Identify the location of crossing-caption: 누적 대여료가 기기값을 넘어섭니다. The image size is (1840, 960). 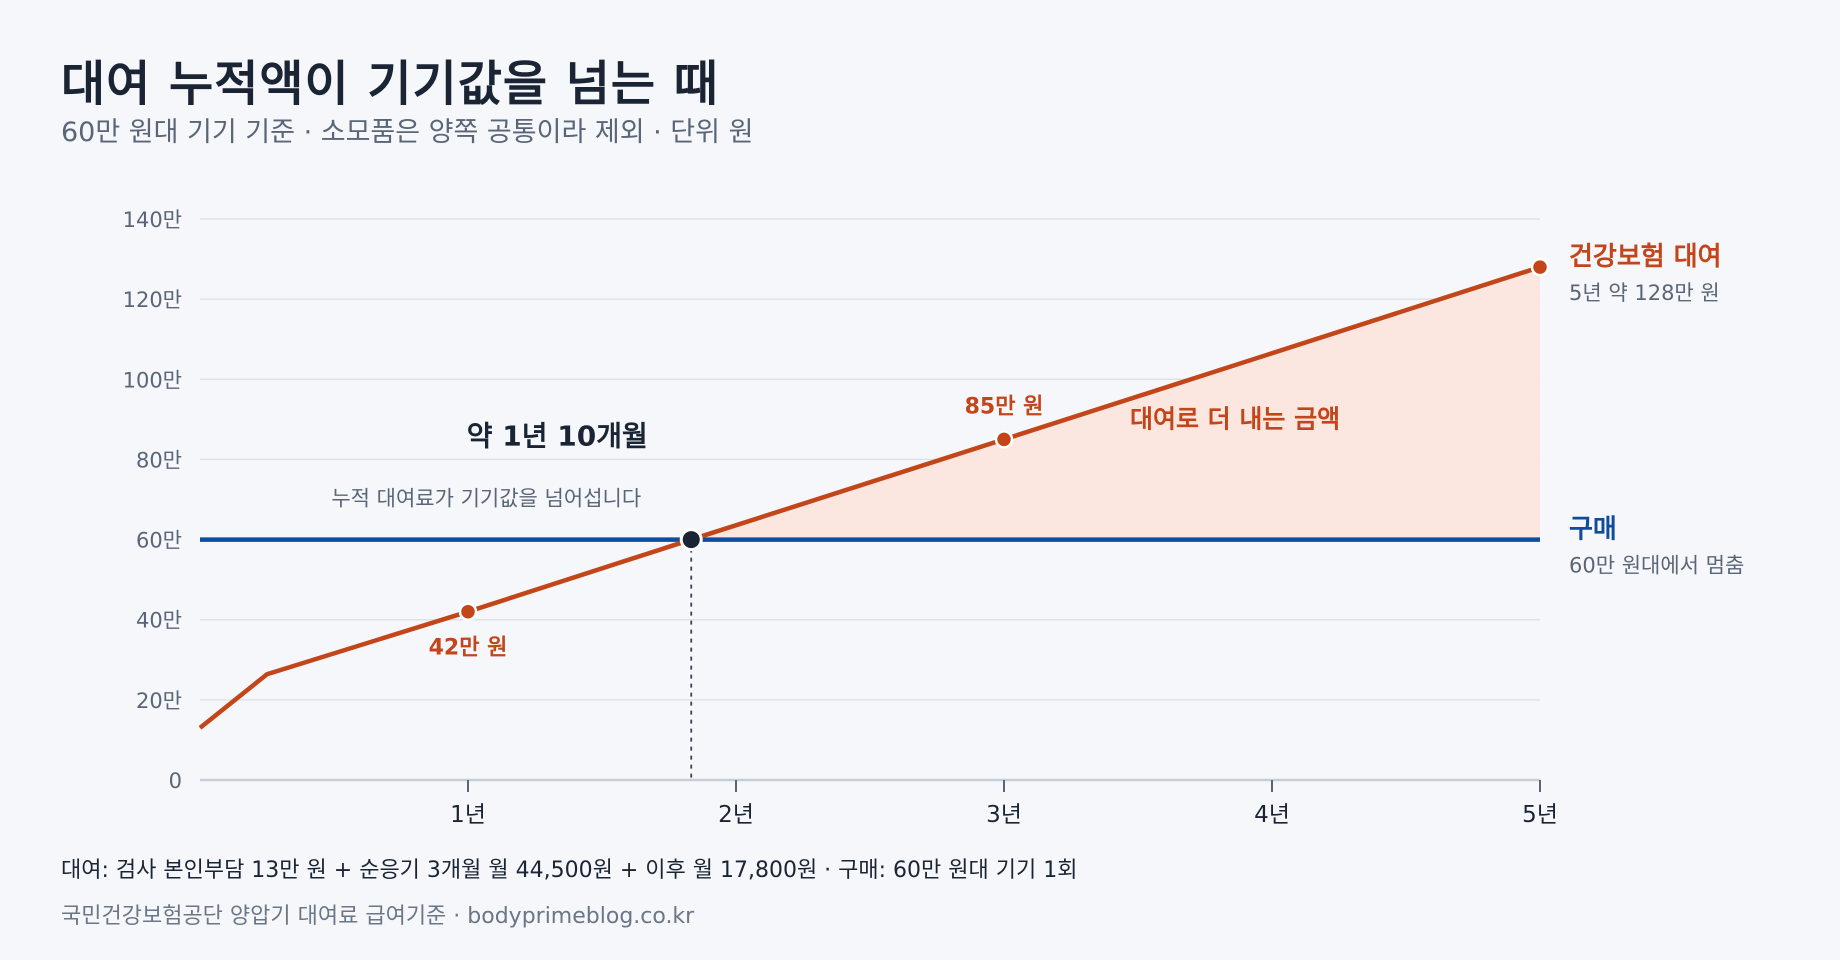
(486, 498).